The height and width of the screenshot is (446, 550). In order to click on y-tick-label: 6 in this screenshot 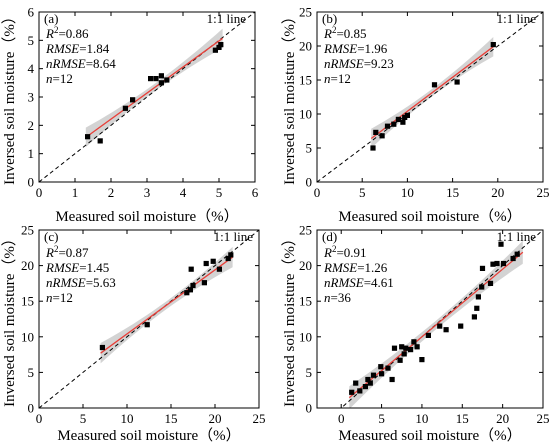, I will do `click(31, 12)`.